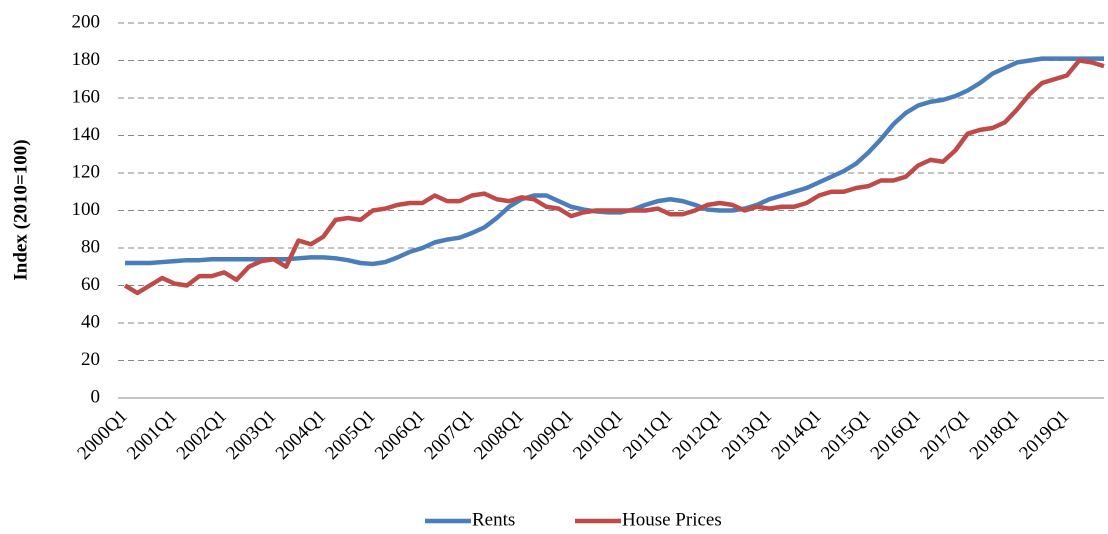  Describe the element at coordinates (1044, 435) in the screenshot. I see `x-tick-label: 2019Q1` at that location.